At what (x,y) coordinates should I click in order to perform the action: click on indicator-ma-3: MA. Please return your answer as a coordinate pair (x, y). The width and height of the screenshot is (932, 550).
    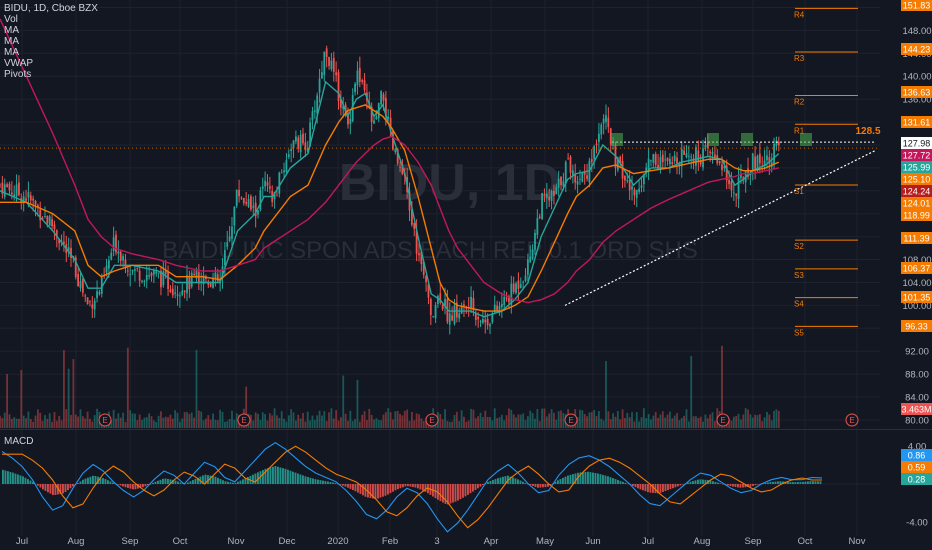
    Looking at the image, I should click on (11, 52).